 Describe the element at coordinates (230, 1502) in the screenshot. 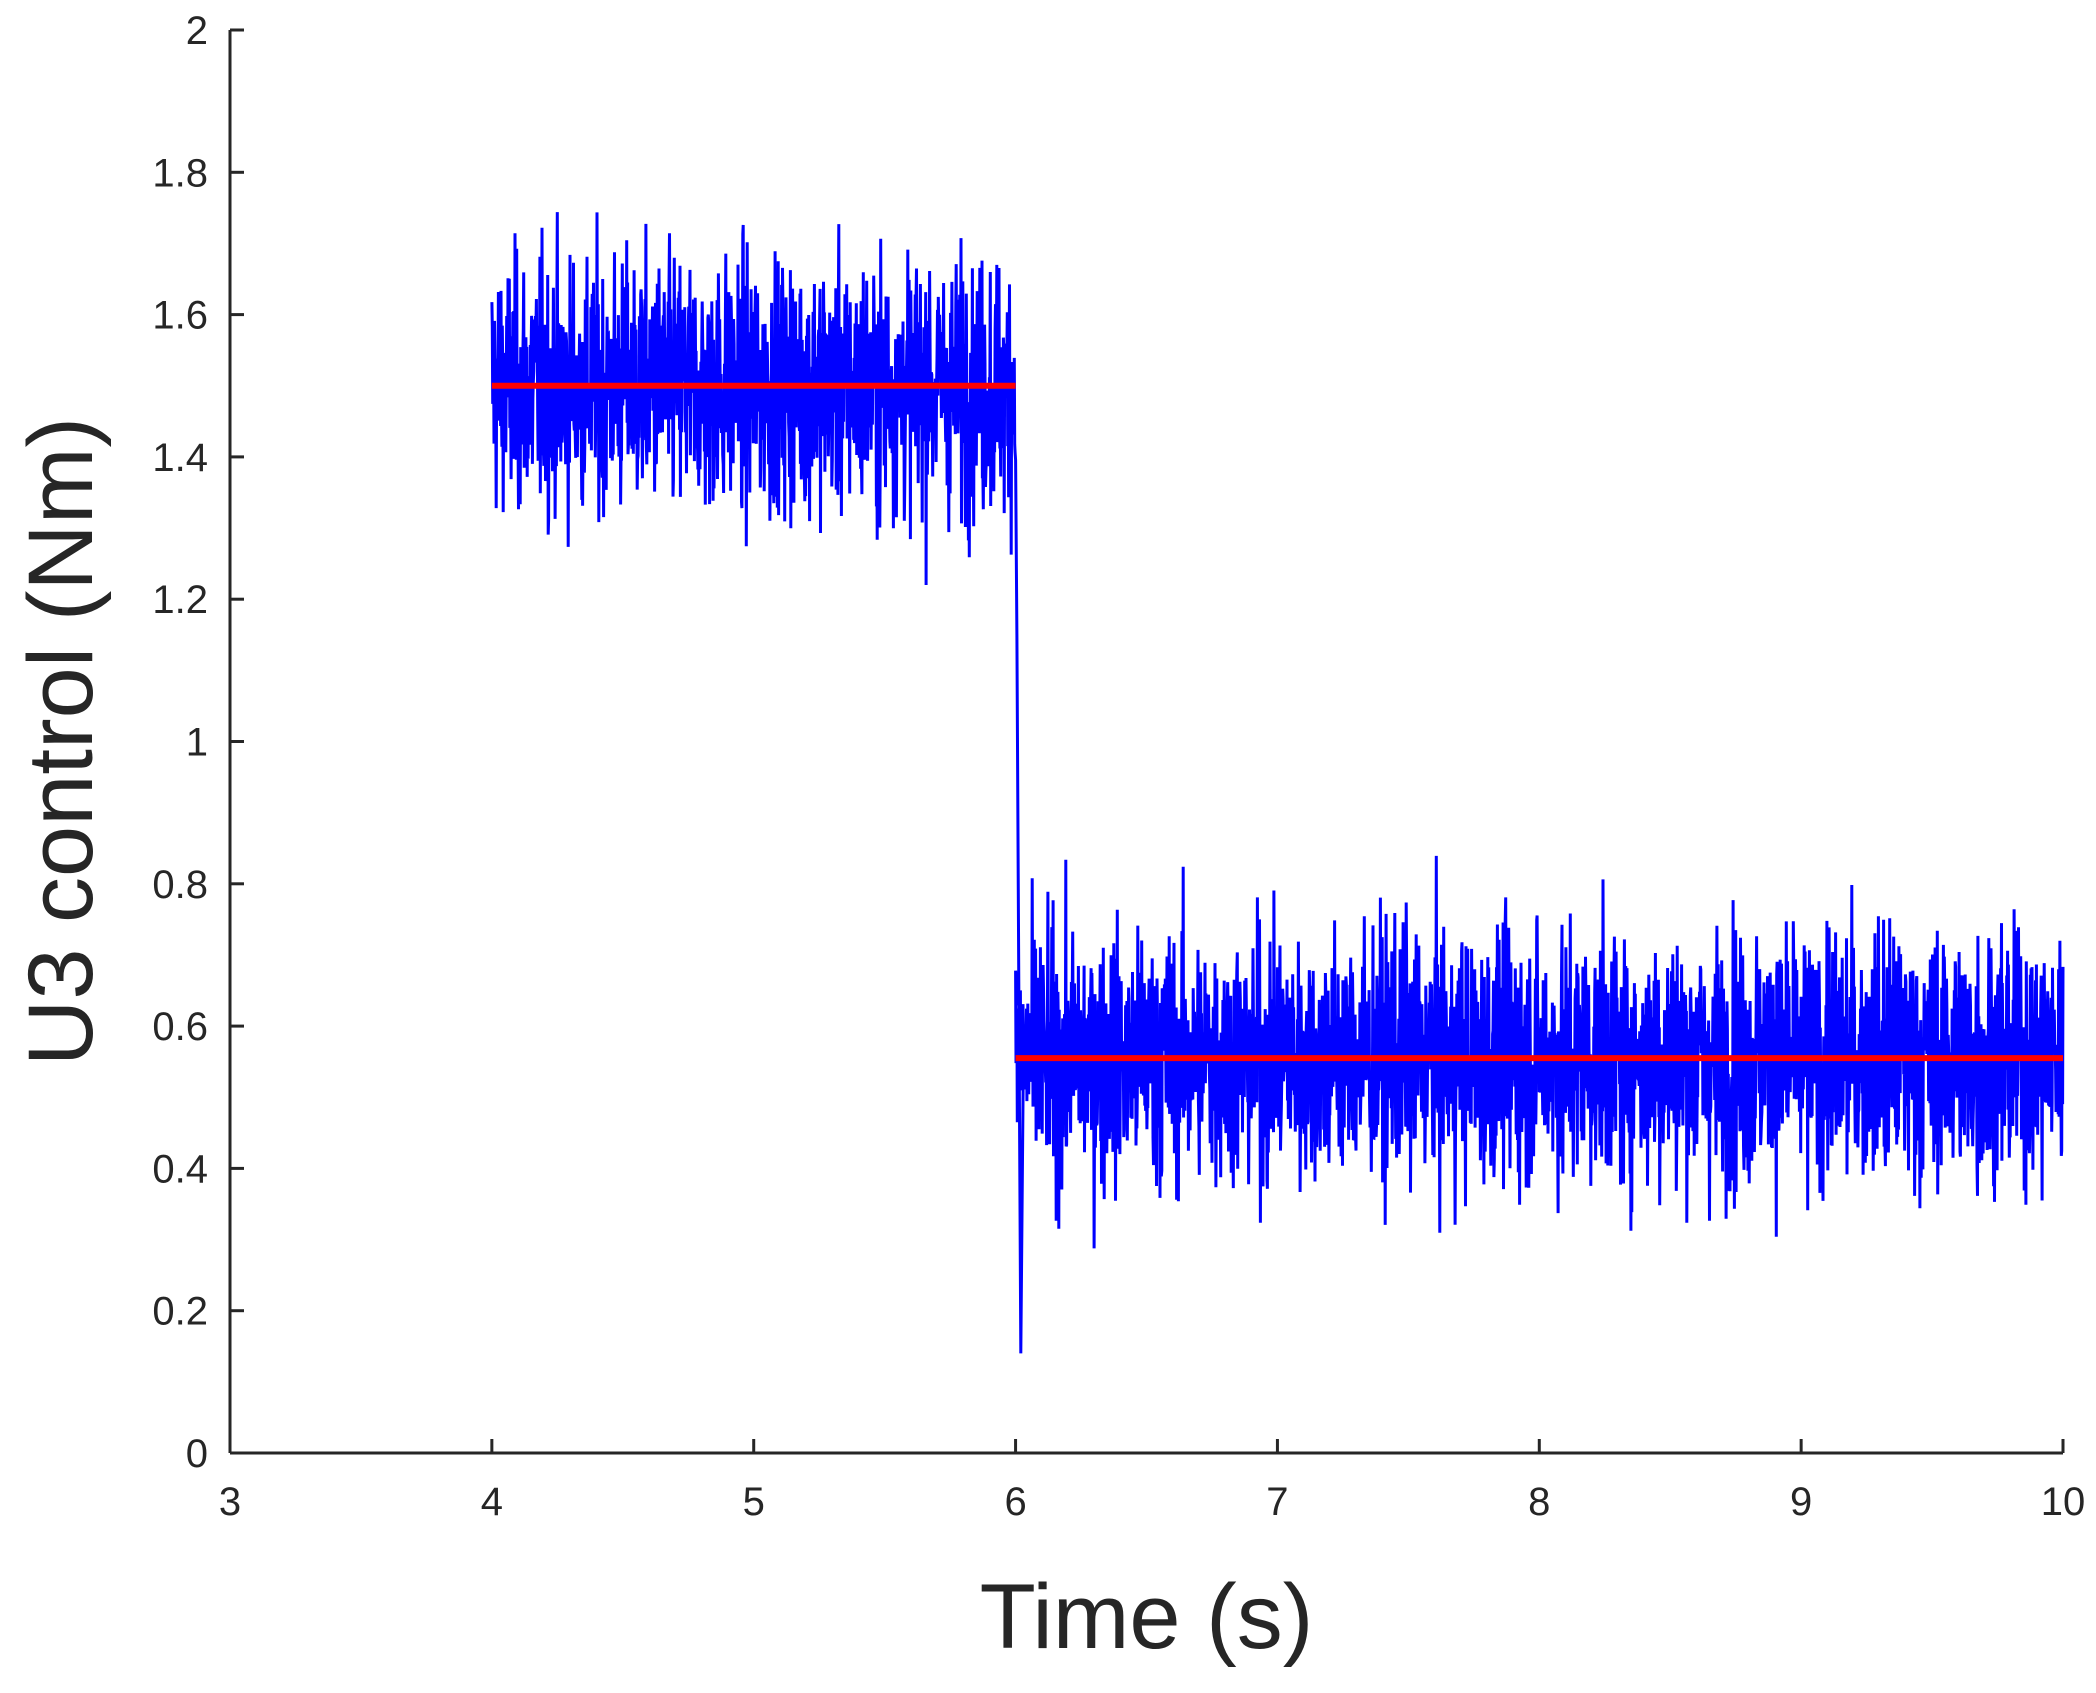

I see `x-tick-label: 3` at that location.